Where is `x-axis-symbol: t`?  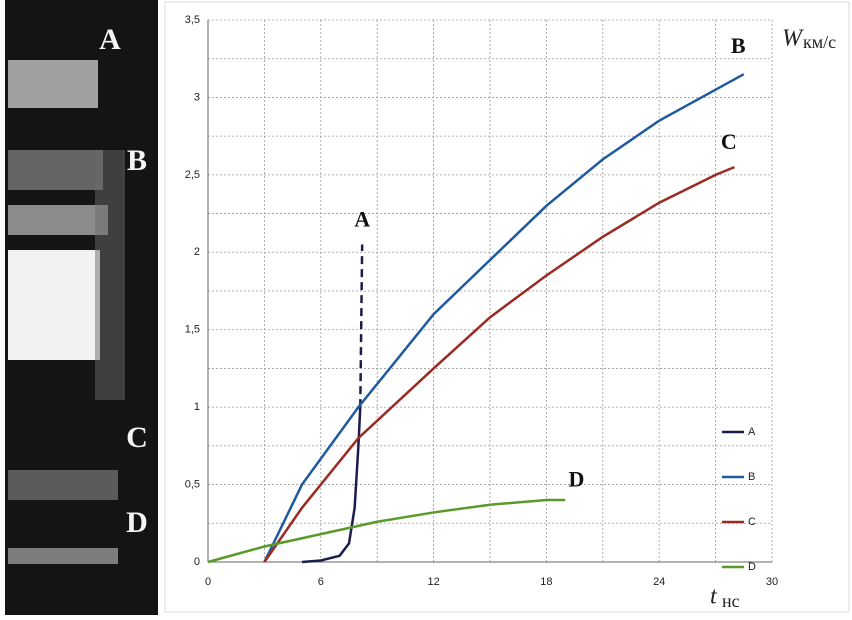 x-axis-symbol: t is located at coordinates (714, 597).